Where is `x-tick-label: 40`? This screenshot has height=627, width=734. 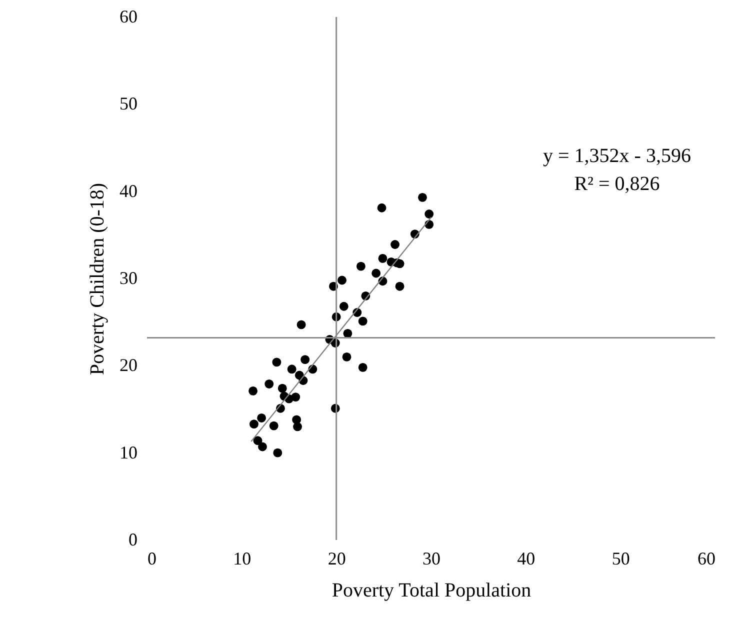 x-tick-label: 40 is located at coordinates (526, 558).